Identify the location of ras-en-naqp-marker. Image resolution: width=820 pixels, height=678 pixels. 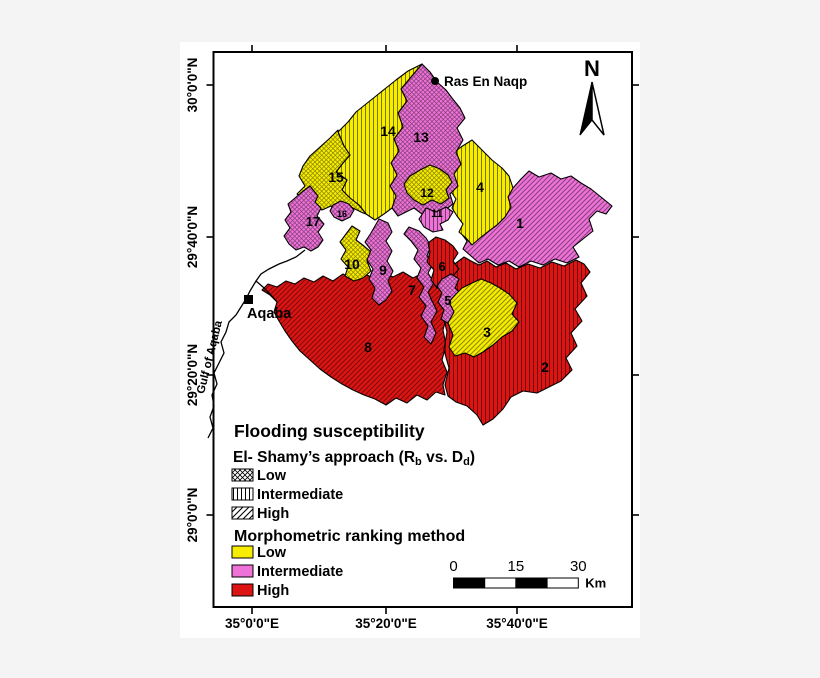
(435, 81).